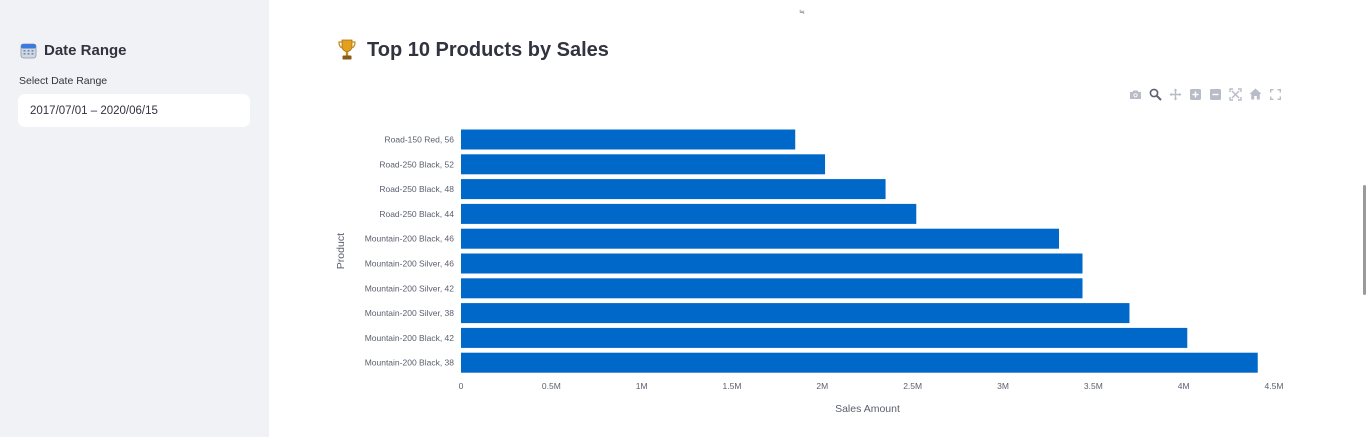  What do you see at coordinates (461, 386) in the screenshot?
I see `x-tick-label: 0` at bounding box center [461, 386].